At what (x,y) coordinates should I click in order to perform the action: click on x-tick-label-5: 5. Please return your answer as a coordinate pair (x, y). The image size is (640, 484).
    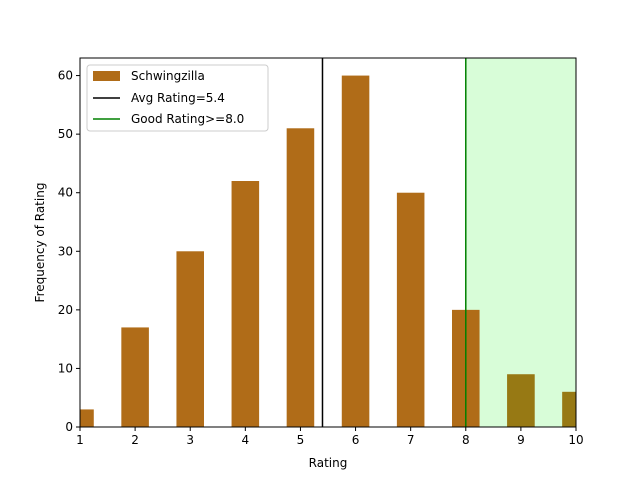
    Looking at the image, I should click on (301, 440).